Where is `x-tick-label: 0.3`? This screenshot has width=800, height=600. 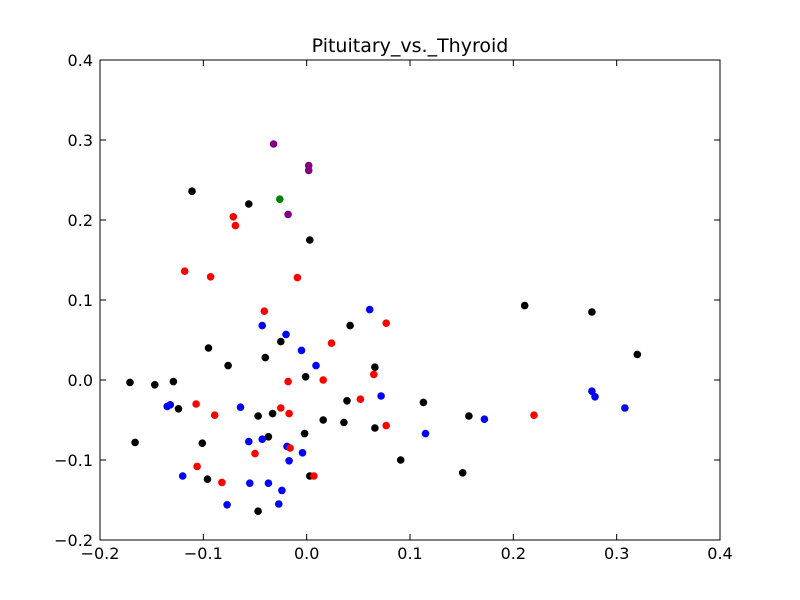
x-tick-label: 0.3 is located at coordinates (616, 553).